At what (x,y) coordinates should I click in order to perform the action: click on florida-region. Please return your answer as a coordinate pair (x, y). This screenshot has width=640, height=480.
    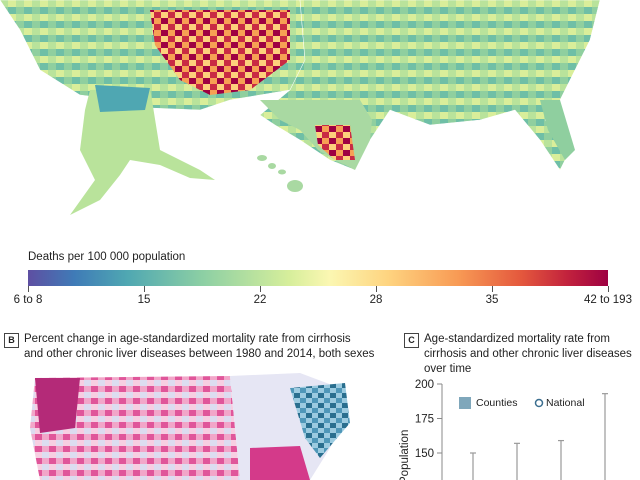
    Looking at the image, I should click on (557, 130).